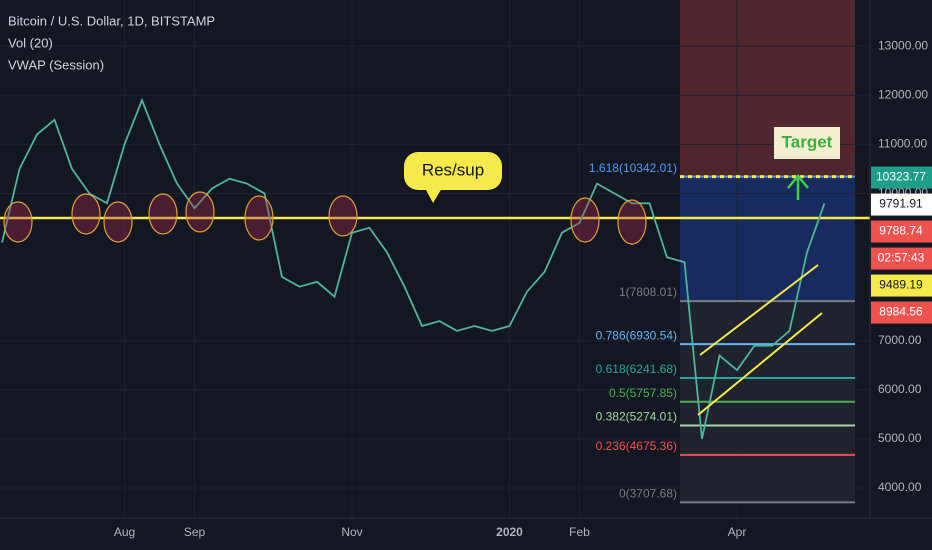 Image resolution: width=932 pixels, height=550 pixels. I want to click on arrow-head, so click(798, 181).